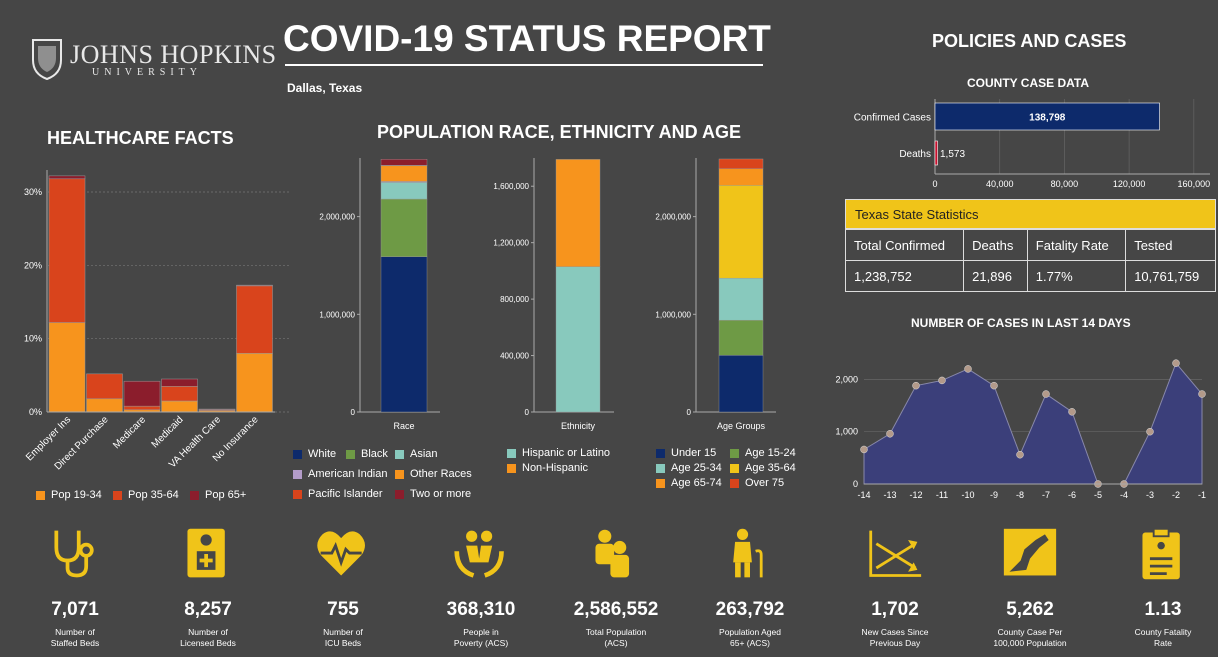 Image resolution: width=1218 pixels, height=657 pixels. What do you see at coordinates (325, 88) in the screenshot?
I see `location-label: Dallas, Texas` at bounding box center [325, 88].